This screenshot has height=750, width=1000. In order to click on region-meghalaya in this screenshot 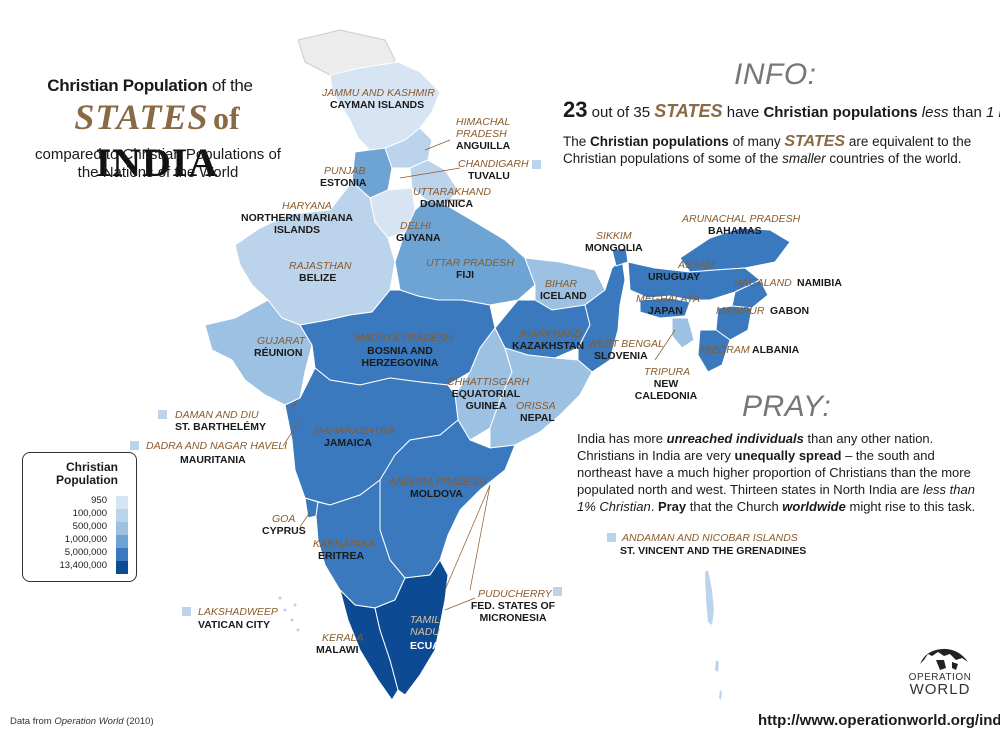, I will do `click(665, 308)`.